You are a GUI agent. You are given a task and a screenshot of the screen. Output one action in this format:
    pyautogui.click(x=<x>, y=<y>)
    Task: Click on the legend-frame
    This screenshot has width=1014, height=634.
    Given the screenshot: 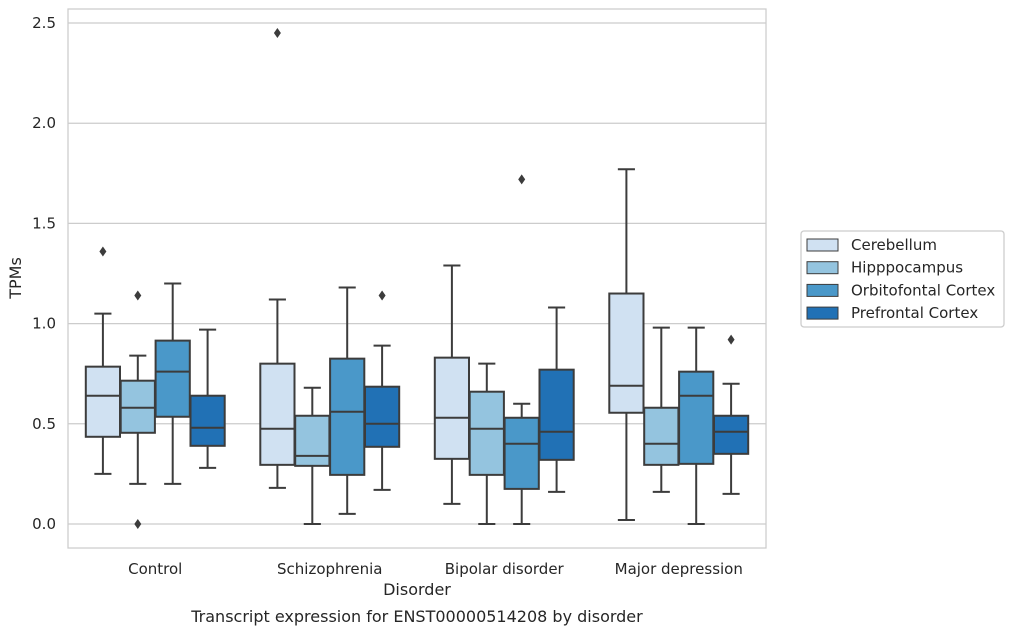 What is the action you would take?
    pyautogui.click(x=902, y=279)
    